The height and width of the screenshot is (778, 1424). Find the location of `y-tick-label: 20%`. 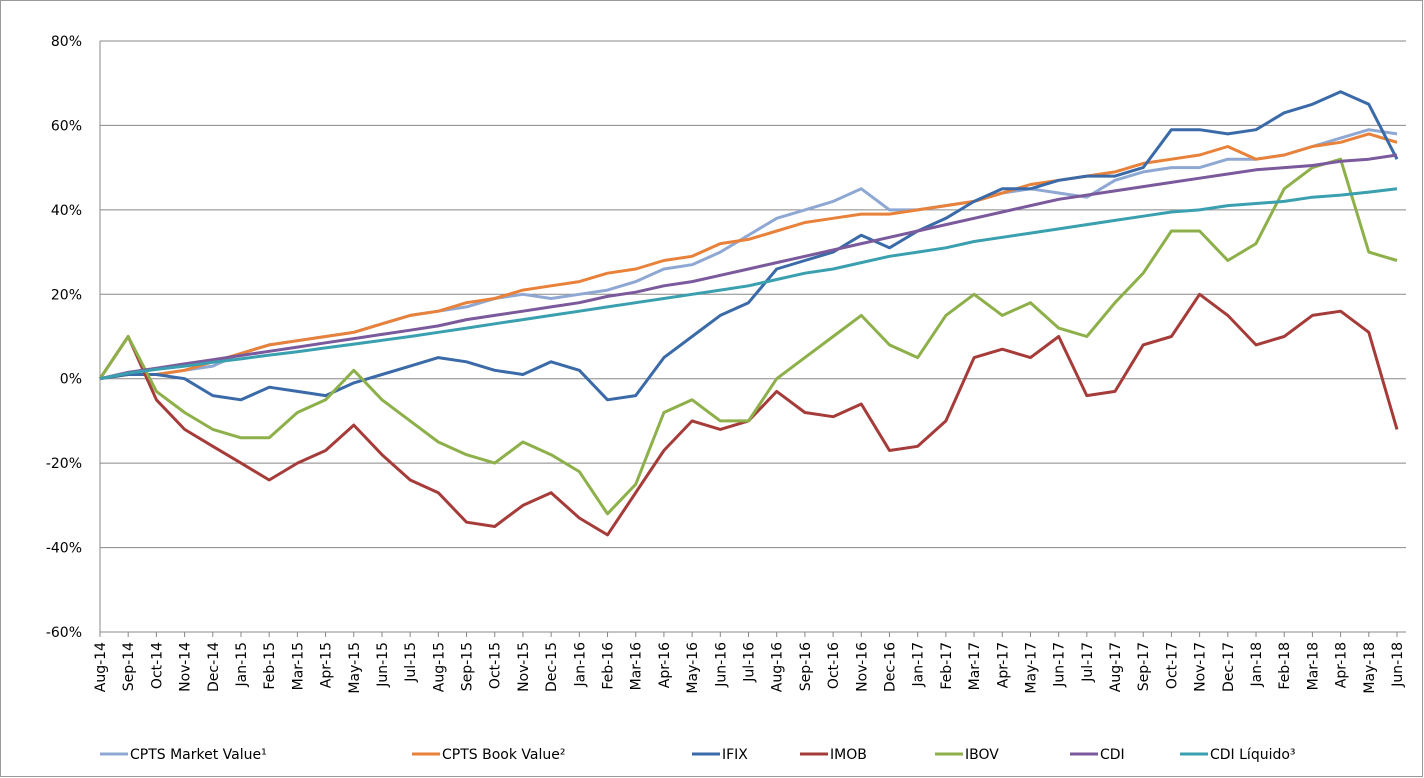

y-tick-label: 20% is located at coordinates (66, 295).